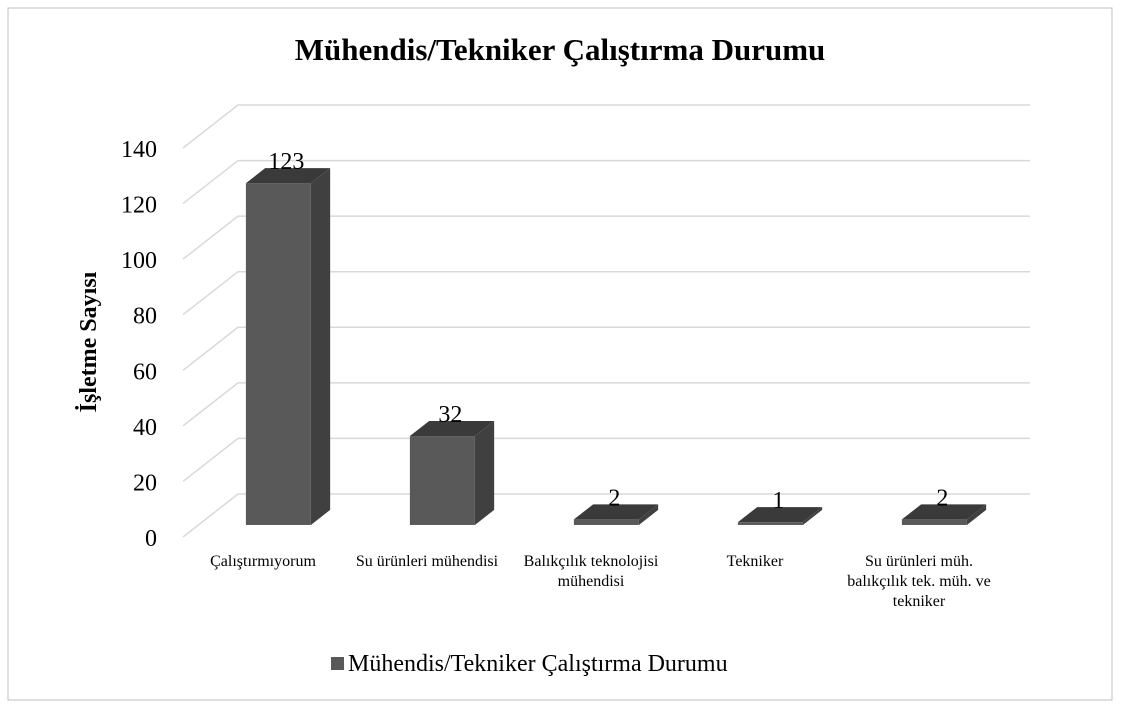 The height and width of the screenshot is (709, 1121). Describe the element at coordinates (145, 428) in the screenshot. I see `y-tick-label: 40` at that location.